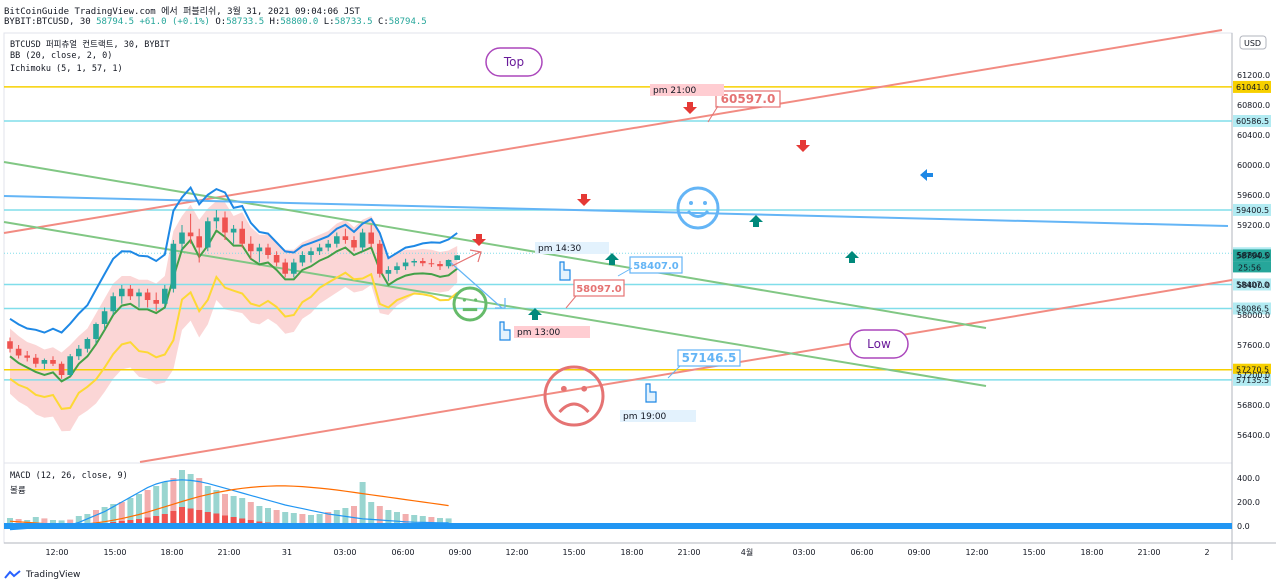 The width and height of the screenshot is (1280, 588). Describe the element at coordinates (69, 476) in the screenshot. I see `legend-macd: MACD (12, 26, close, 9)` at that location.